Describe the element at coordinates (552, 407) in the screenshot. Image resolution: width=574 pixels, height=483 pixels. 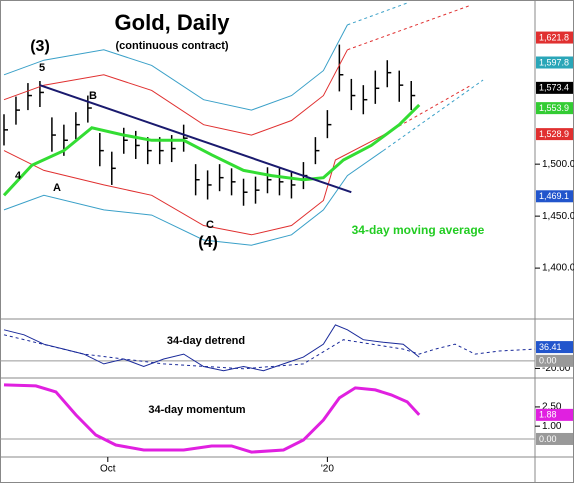
I see `y-tick-label: 2.50` at that location.